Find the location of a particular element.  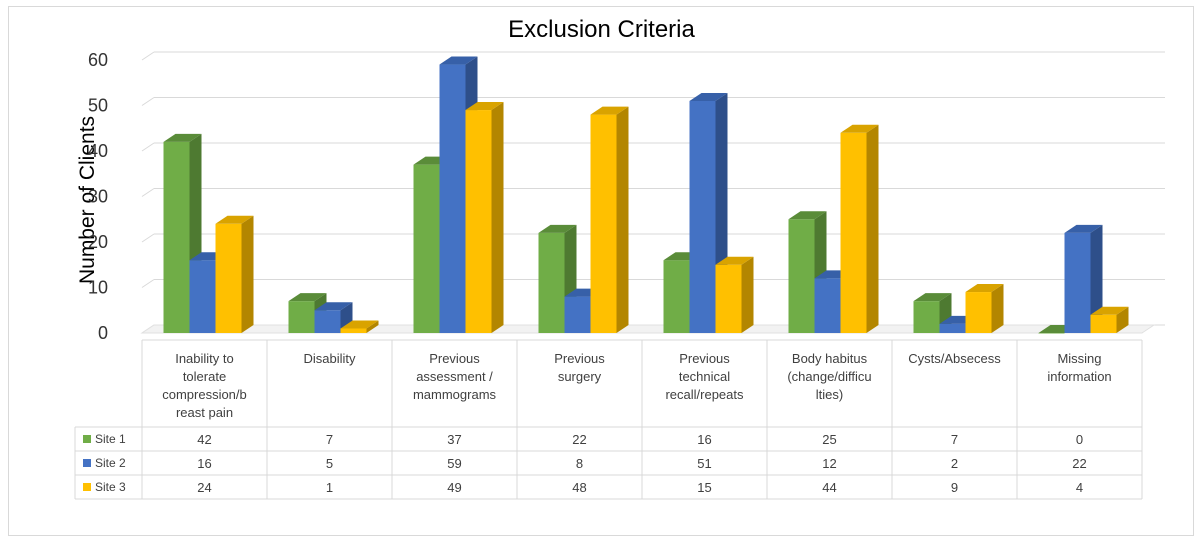

data-label: 42 is located at coordinates (204, 439).